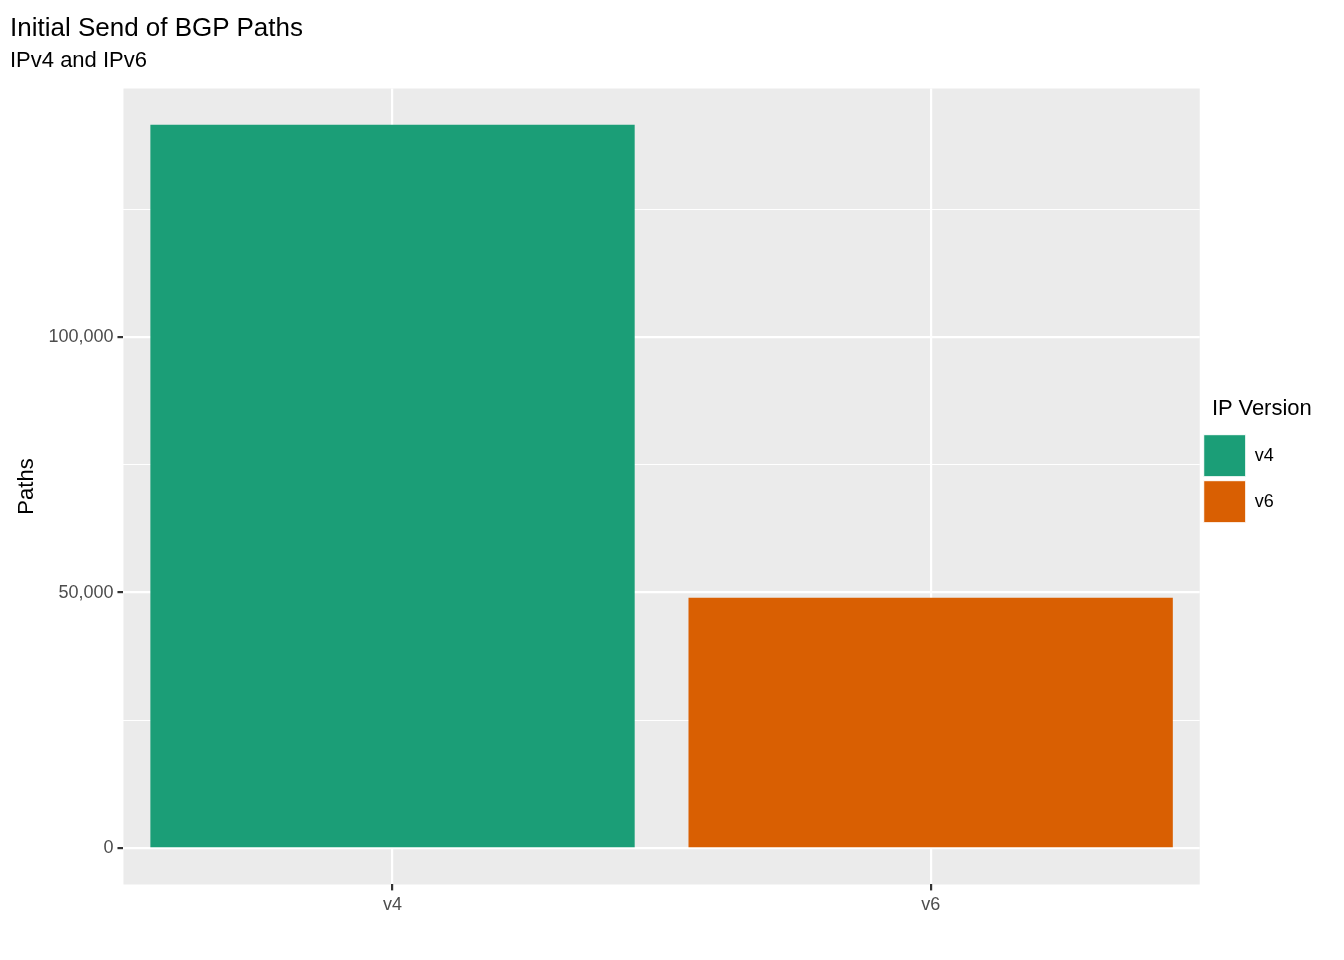 The height and width of the screenshot is (960, 1344). What do you see at coordinates (86, 591) in the screenshot?
I see `y-tick-label: 50,000` at bounding box center [86, 591].